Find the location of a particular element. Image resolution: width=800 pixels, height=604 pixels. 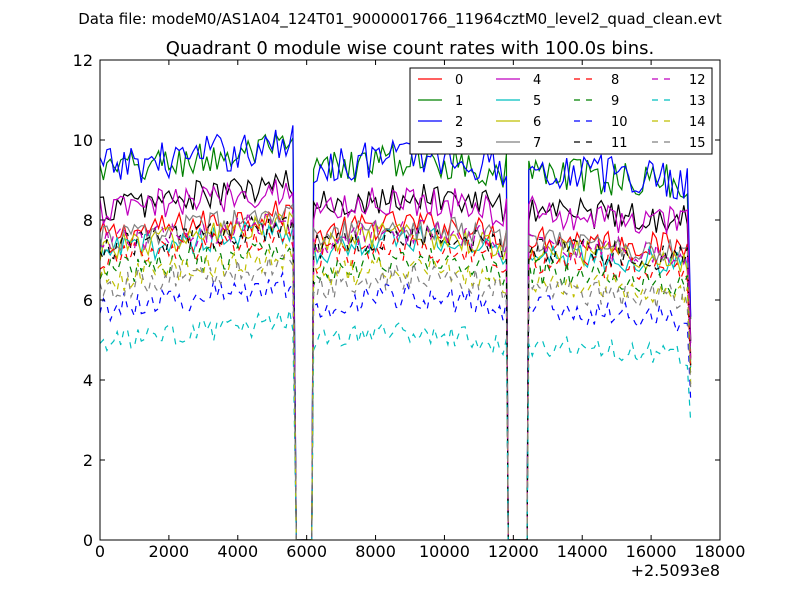

x-tick-label: 10000 is located at coordinates (444, 551).